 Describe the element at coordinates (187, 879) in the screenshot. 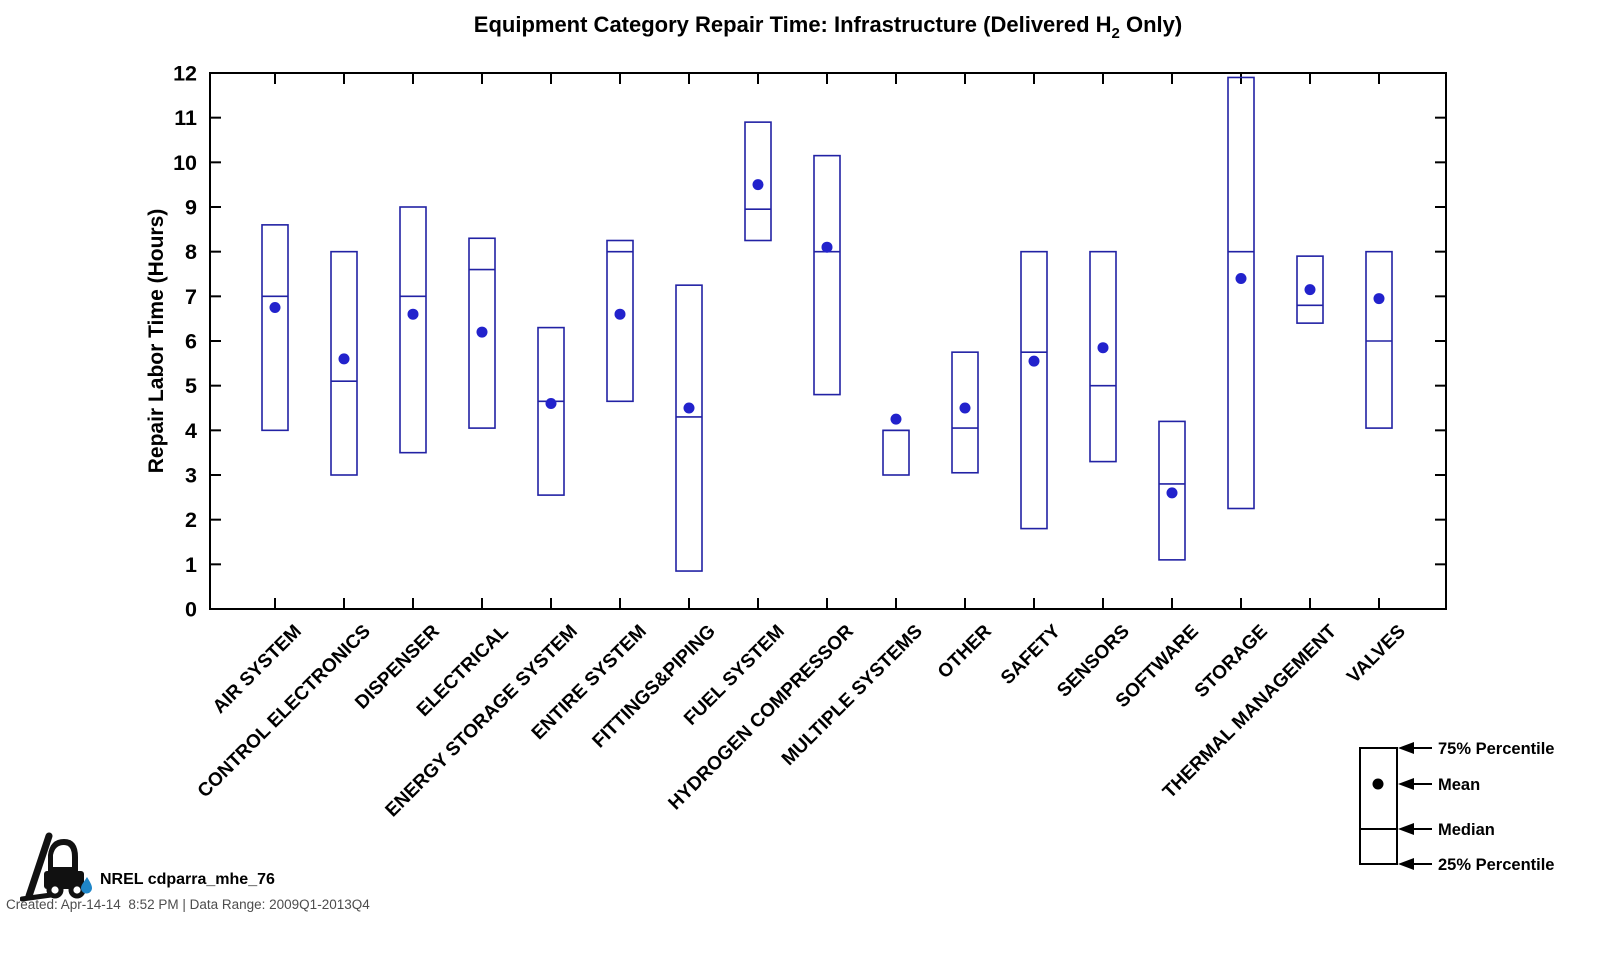

I see `attribution-text: NREL cdparra_mhe_76` at that location.